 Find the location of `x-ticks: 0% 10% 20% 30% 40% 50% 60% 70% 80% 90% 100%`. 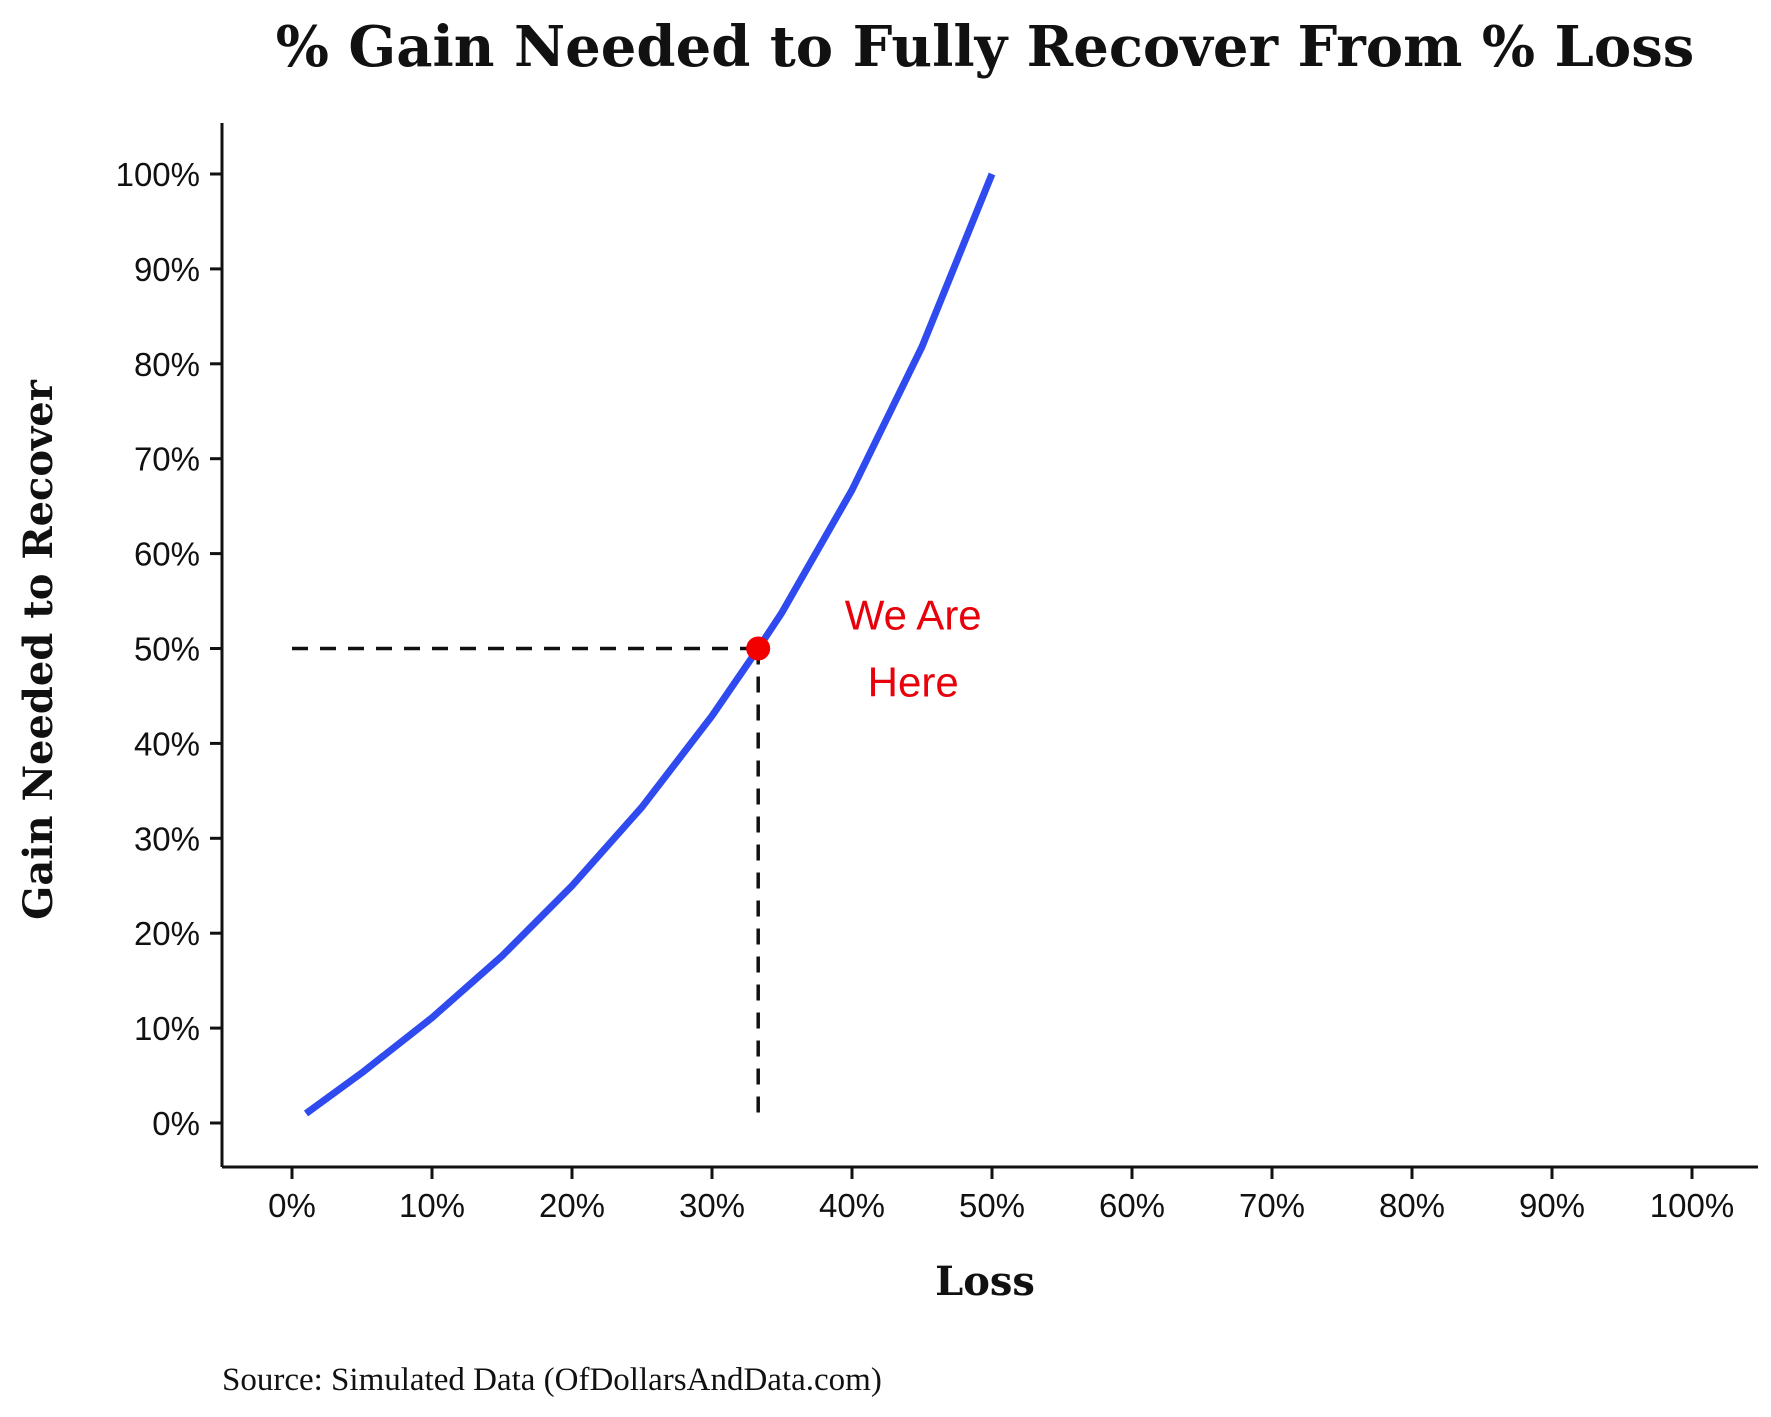

x-ticks: 0% 10% 20% 30% 40% 50% 60% 70% 80% 90% 100% is located at coordinates (1001, 1195).